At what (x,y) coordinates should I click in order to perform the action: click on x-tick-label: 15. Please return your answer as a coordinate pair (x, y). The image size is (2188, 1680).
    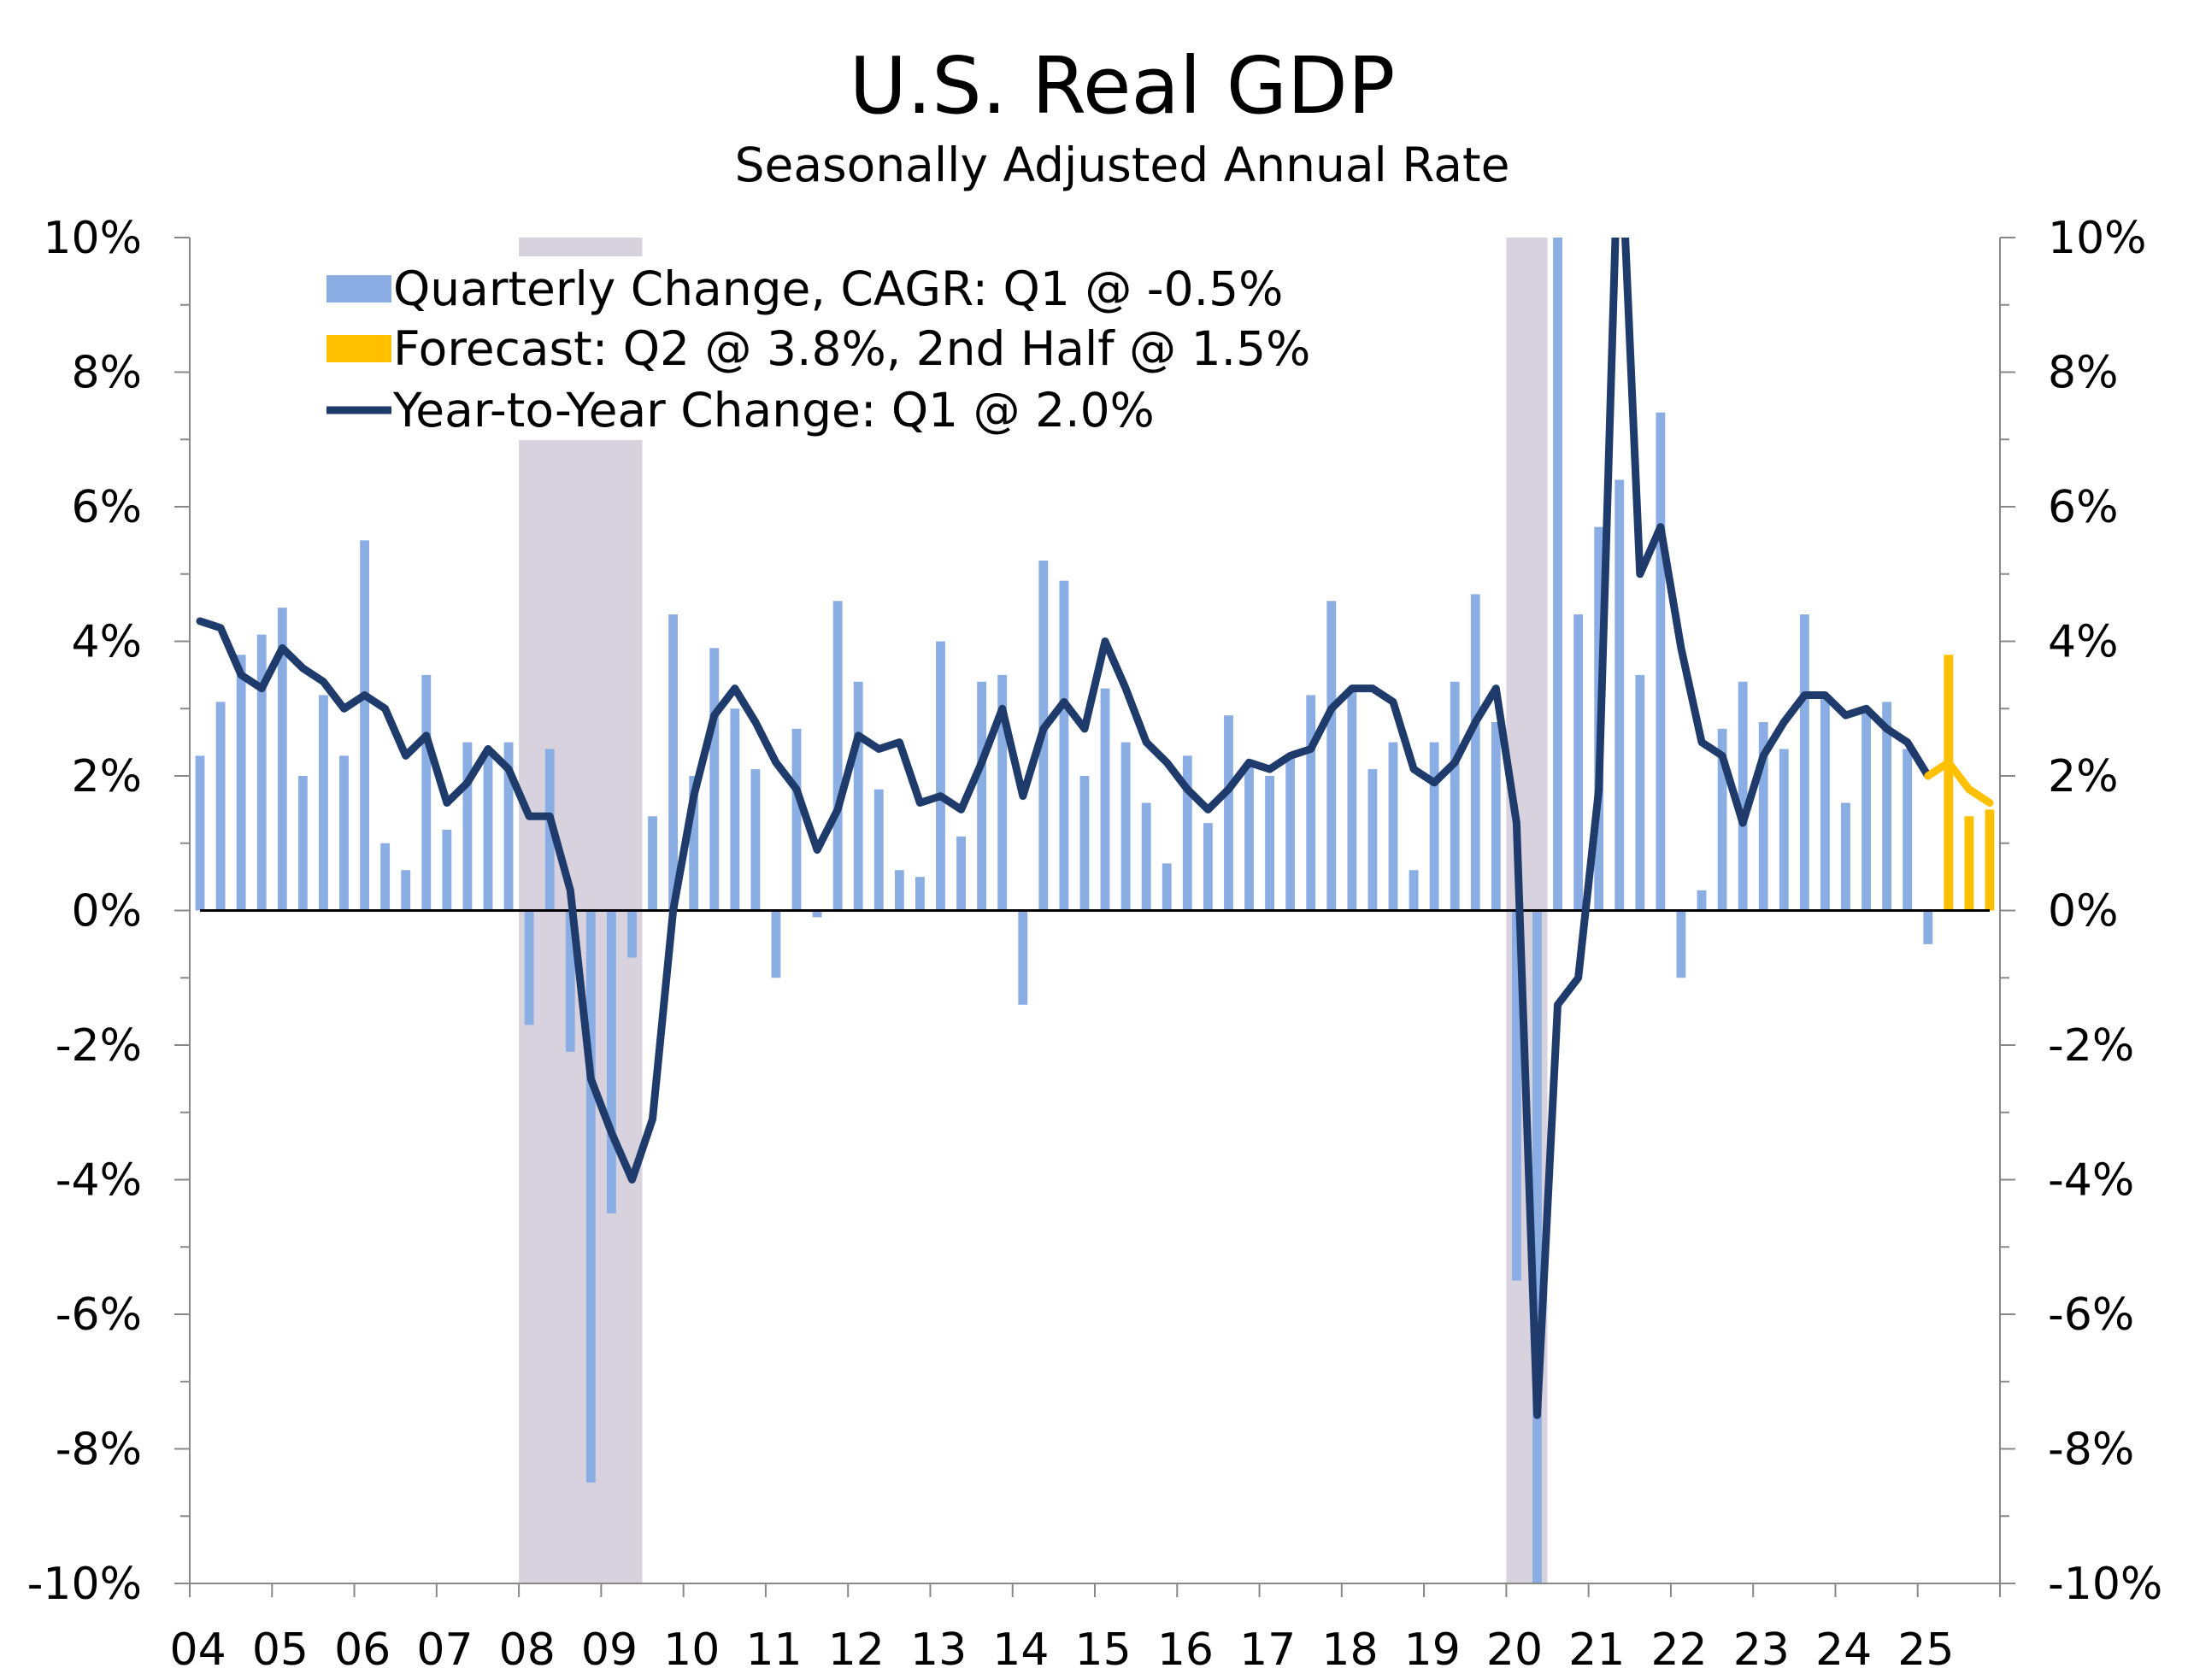
    Looking at the image, I should click on (1104, 1650).